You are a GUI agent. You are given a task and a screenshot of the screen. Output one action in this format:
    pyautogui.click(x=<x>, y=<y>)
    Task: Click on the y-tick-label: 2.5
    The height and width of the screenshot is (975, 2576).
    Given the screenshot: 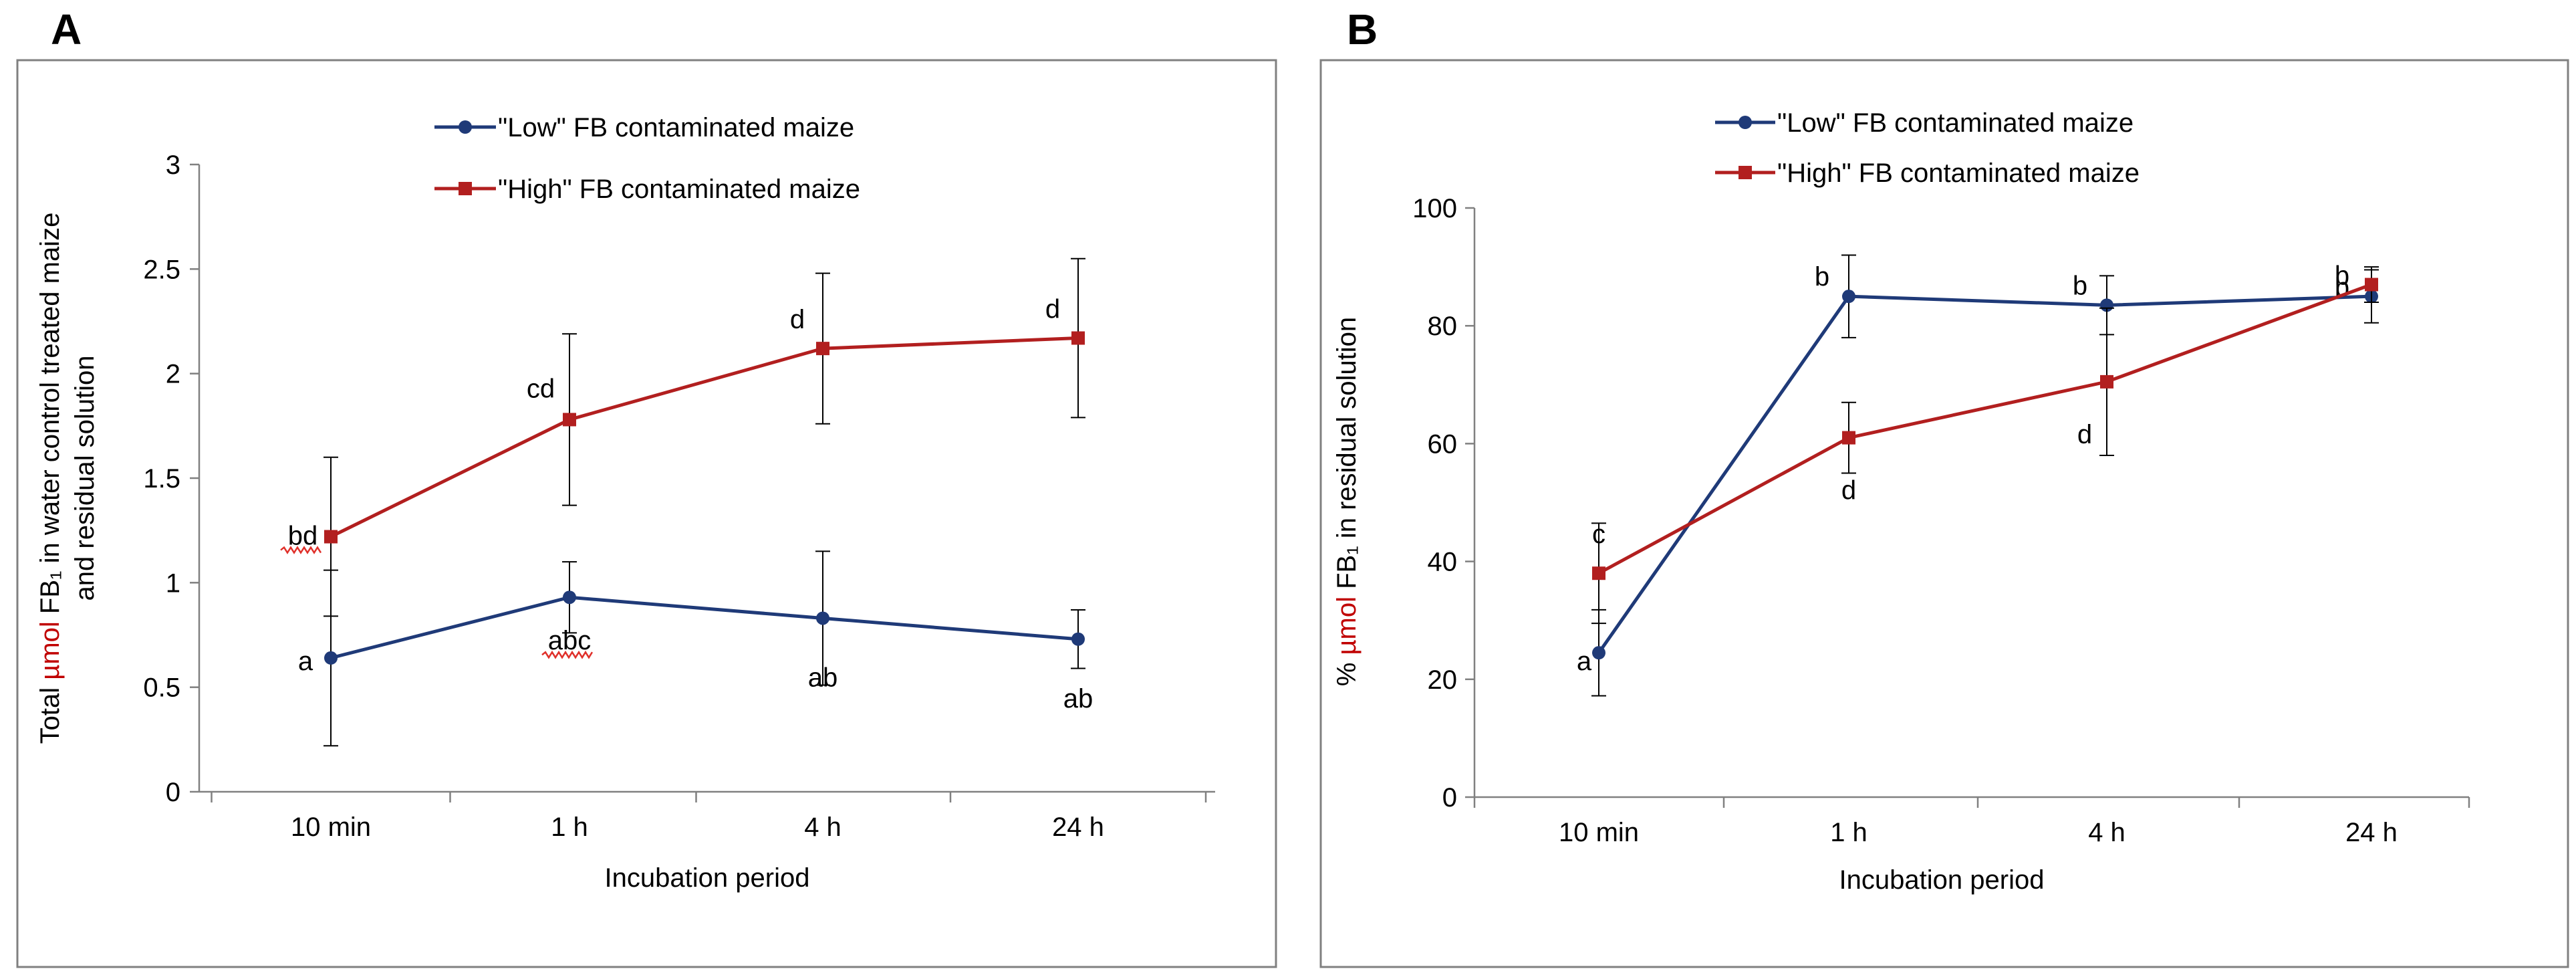 What is the action you would take?
    pyautogui.click(x=161, y=269)
    